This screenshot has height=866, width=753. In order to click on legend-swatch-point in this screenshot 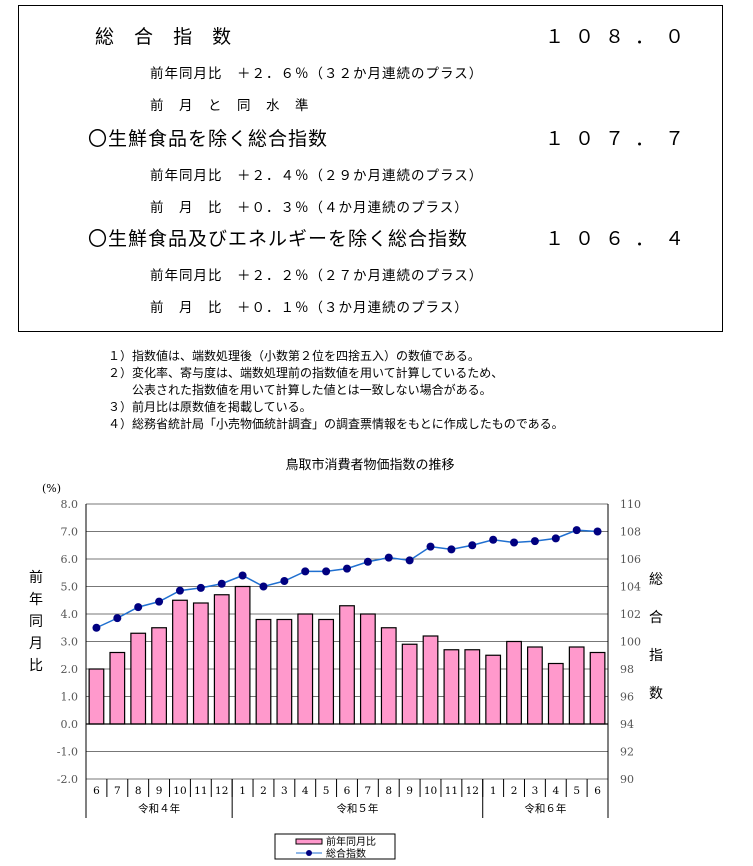, I will do `click(309, 853)`.